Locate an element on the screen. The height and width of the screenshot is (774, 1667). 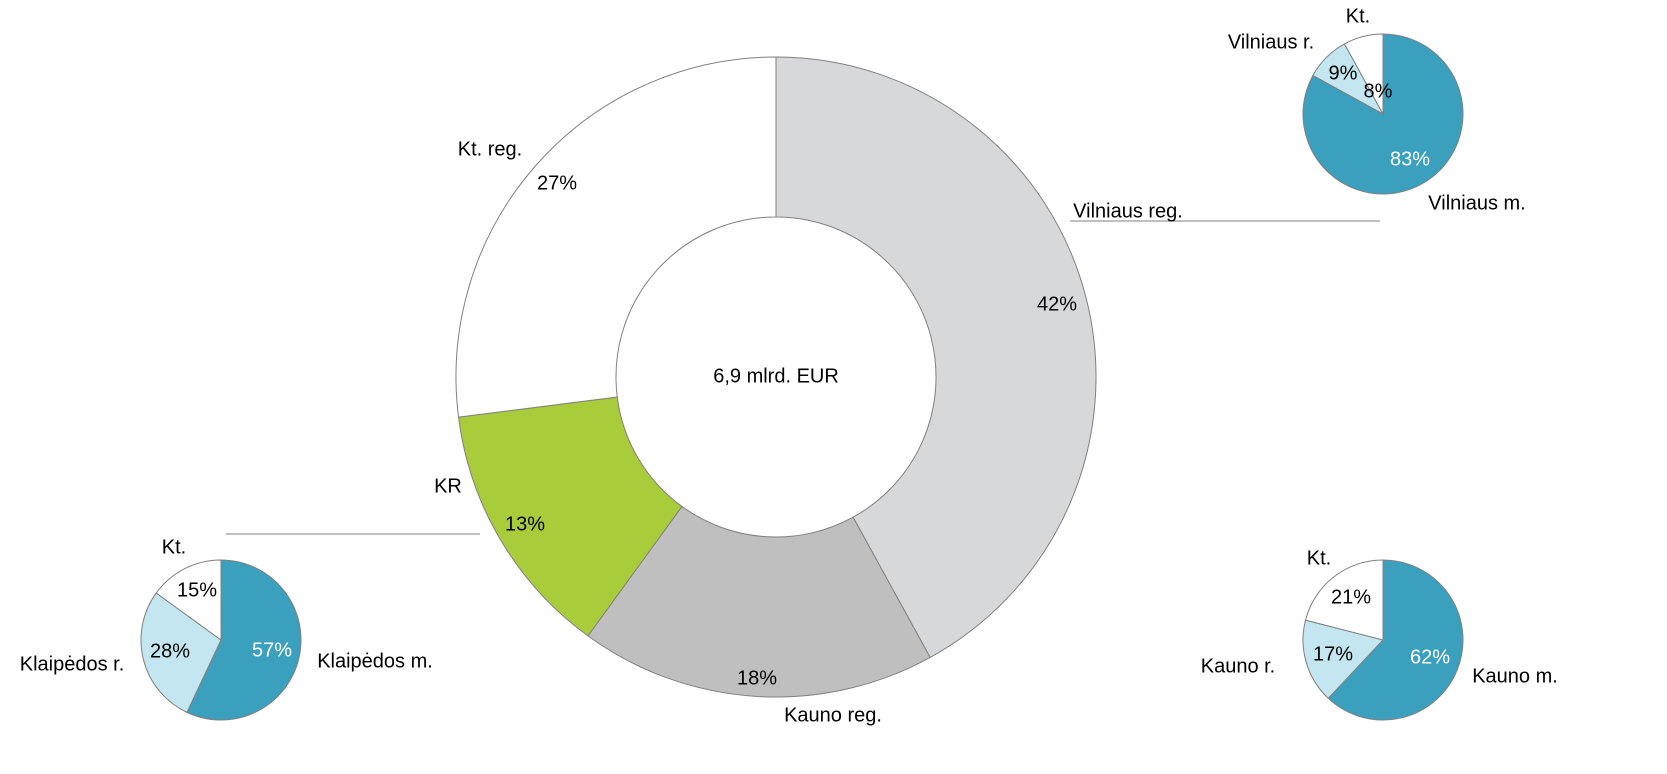
category-label: Kauno reg. is located at coordinates (833, 715).